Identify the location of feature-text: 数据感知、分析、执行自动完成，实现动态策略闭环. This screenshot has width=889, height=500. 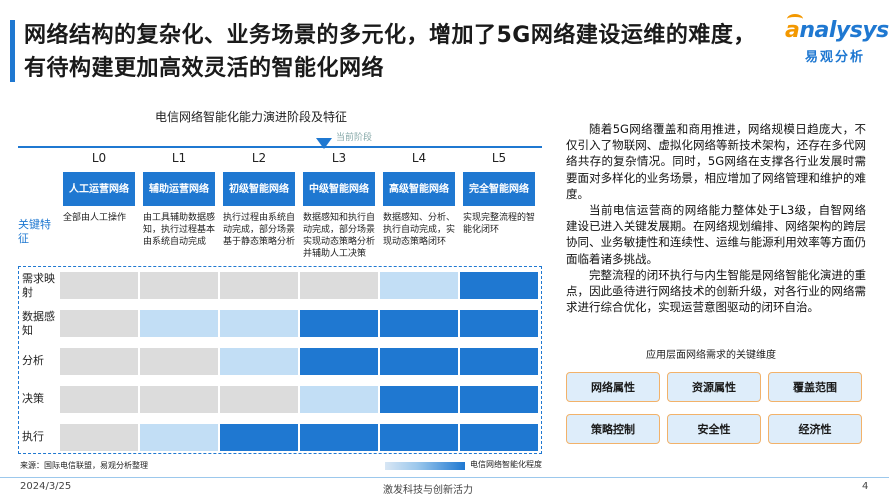
(419, 230).